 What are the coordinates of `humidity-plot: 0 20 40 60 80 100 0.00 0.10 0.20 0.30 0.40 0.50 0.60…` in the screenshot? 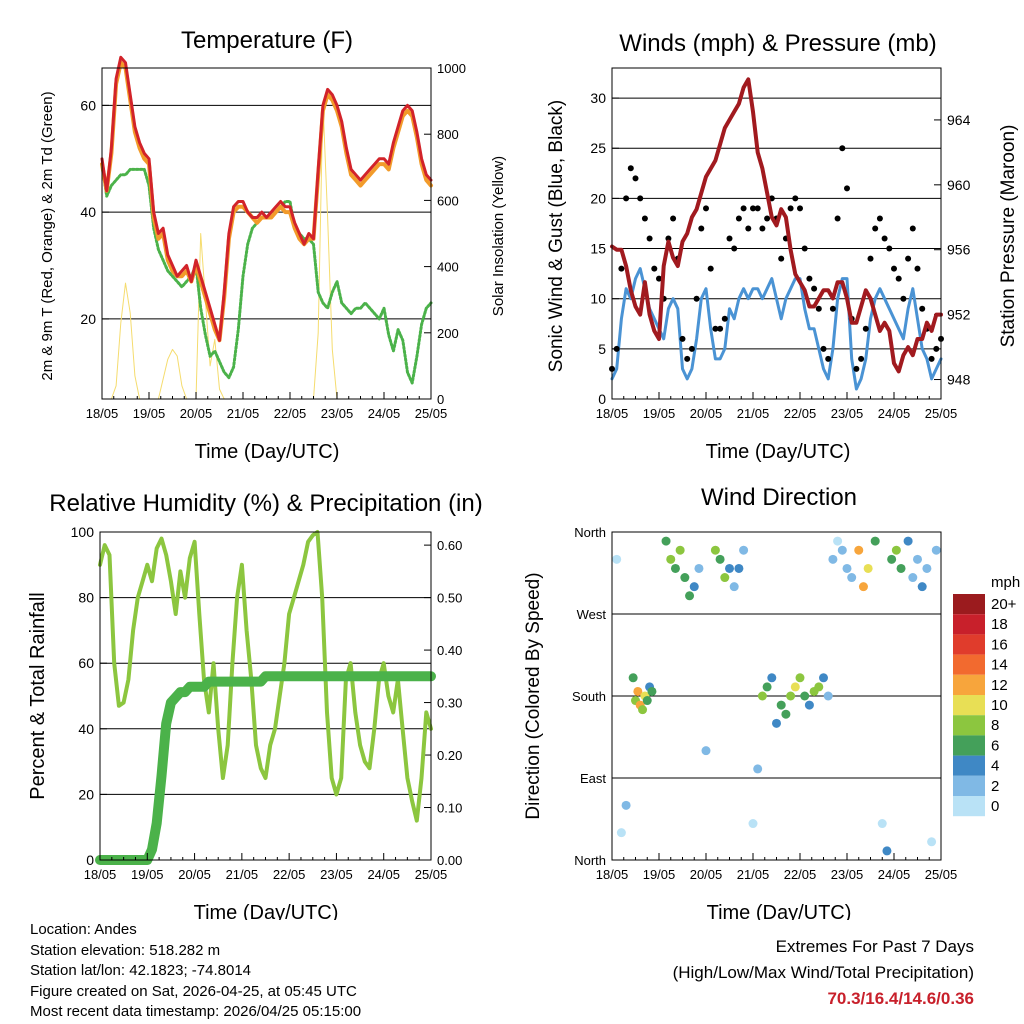 It's located at (267, 703).